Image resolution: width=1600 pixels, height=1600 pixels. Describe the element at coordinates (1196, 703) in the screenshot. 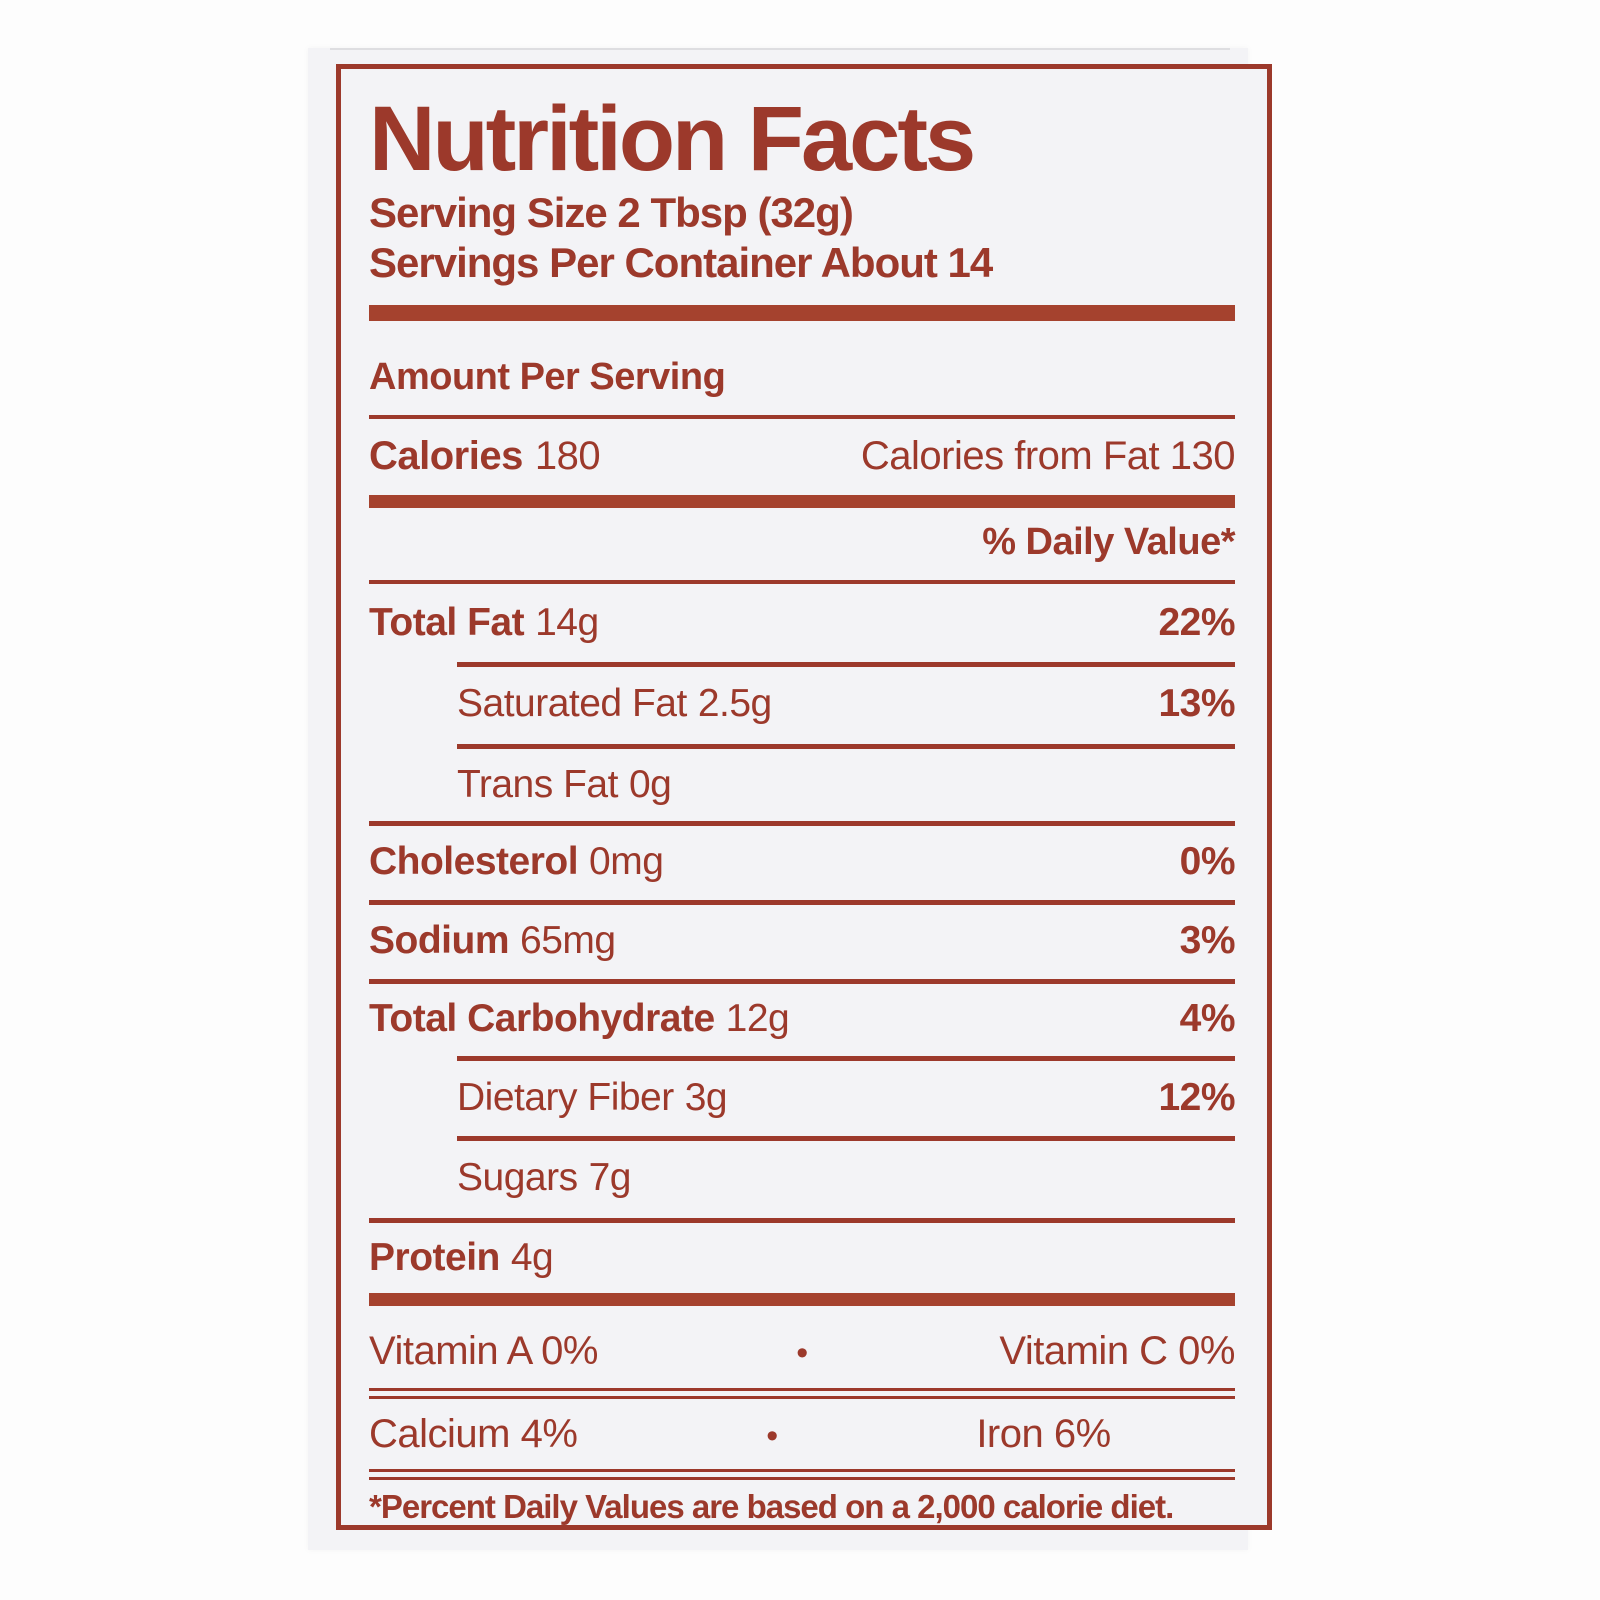

I see `nutrient-dv: 13%` at that location.